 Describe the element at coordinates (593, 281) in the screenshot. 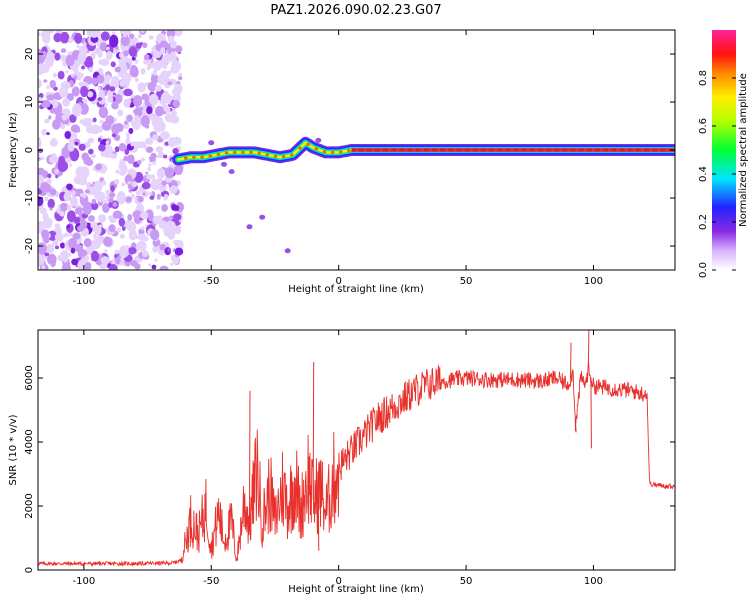

I see `spectrogram-x-tick-label: 100` at that location.